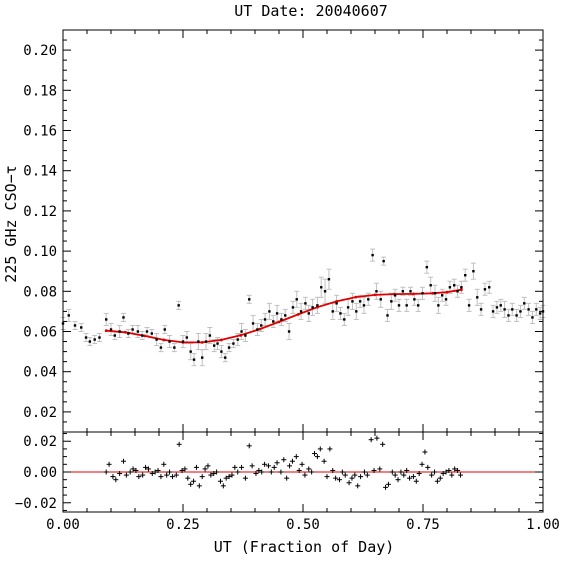  I want to click on y-tick-label: 0.12, so click(40, 212).